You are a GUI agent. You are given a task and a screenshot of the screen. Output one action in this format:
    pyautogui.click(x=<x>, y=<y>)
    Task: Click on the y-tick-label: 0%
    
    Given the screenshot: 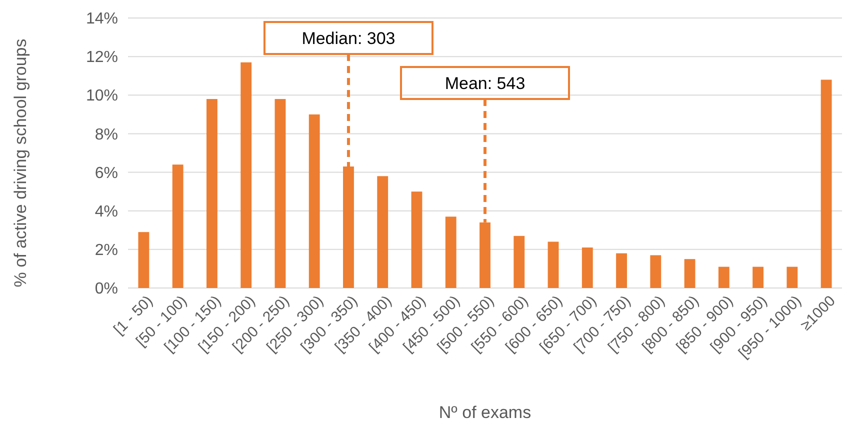 What is the action you would take?
    pyautogui.click(x=106, y=289)
    